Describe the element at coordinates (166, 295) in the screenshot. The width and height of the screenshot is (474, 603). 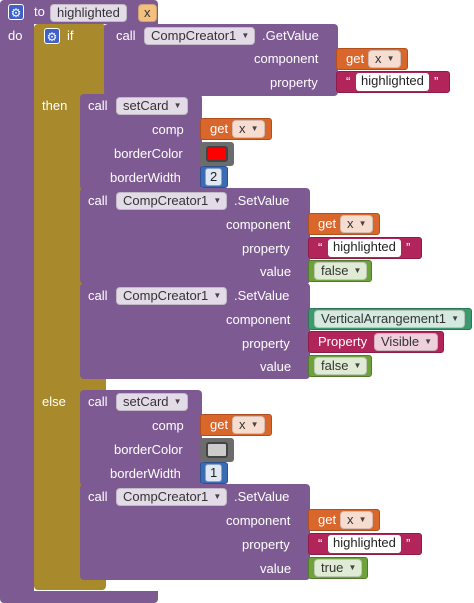
I see `then-setvalue2-component-name: CompCreator1` at that location.